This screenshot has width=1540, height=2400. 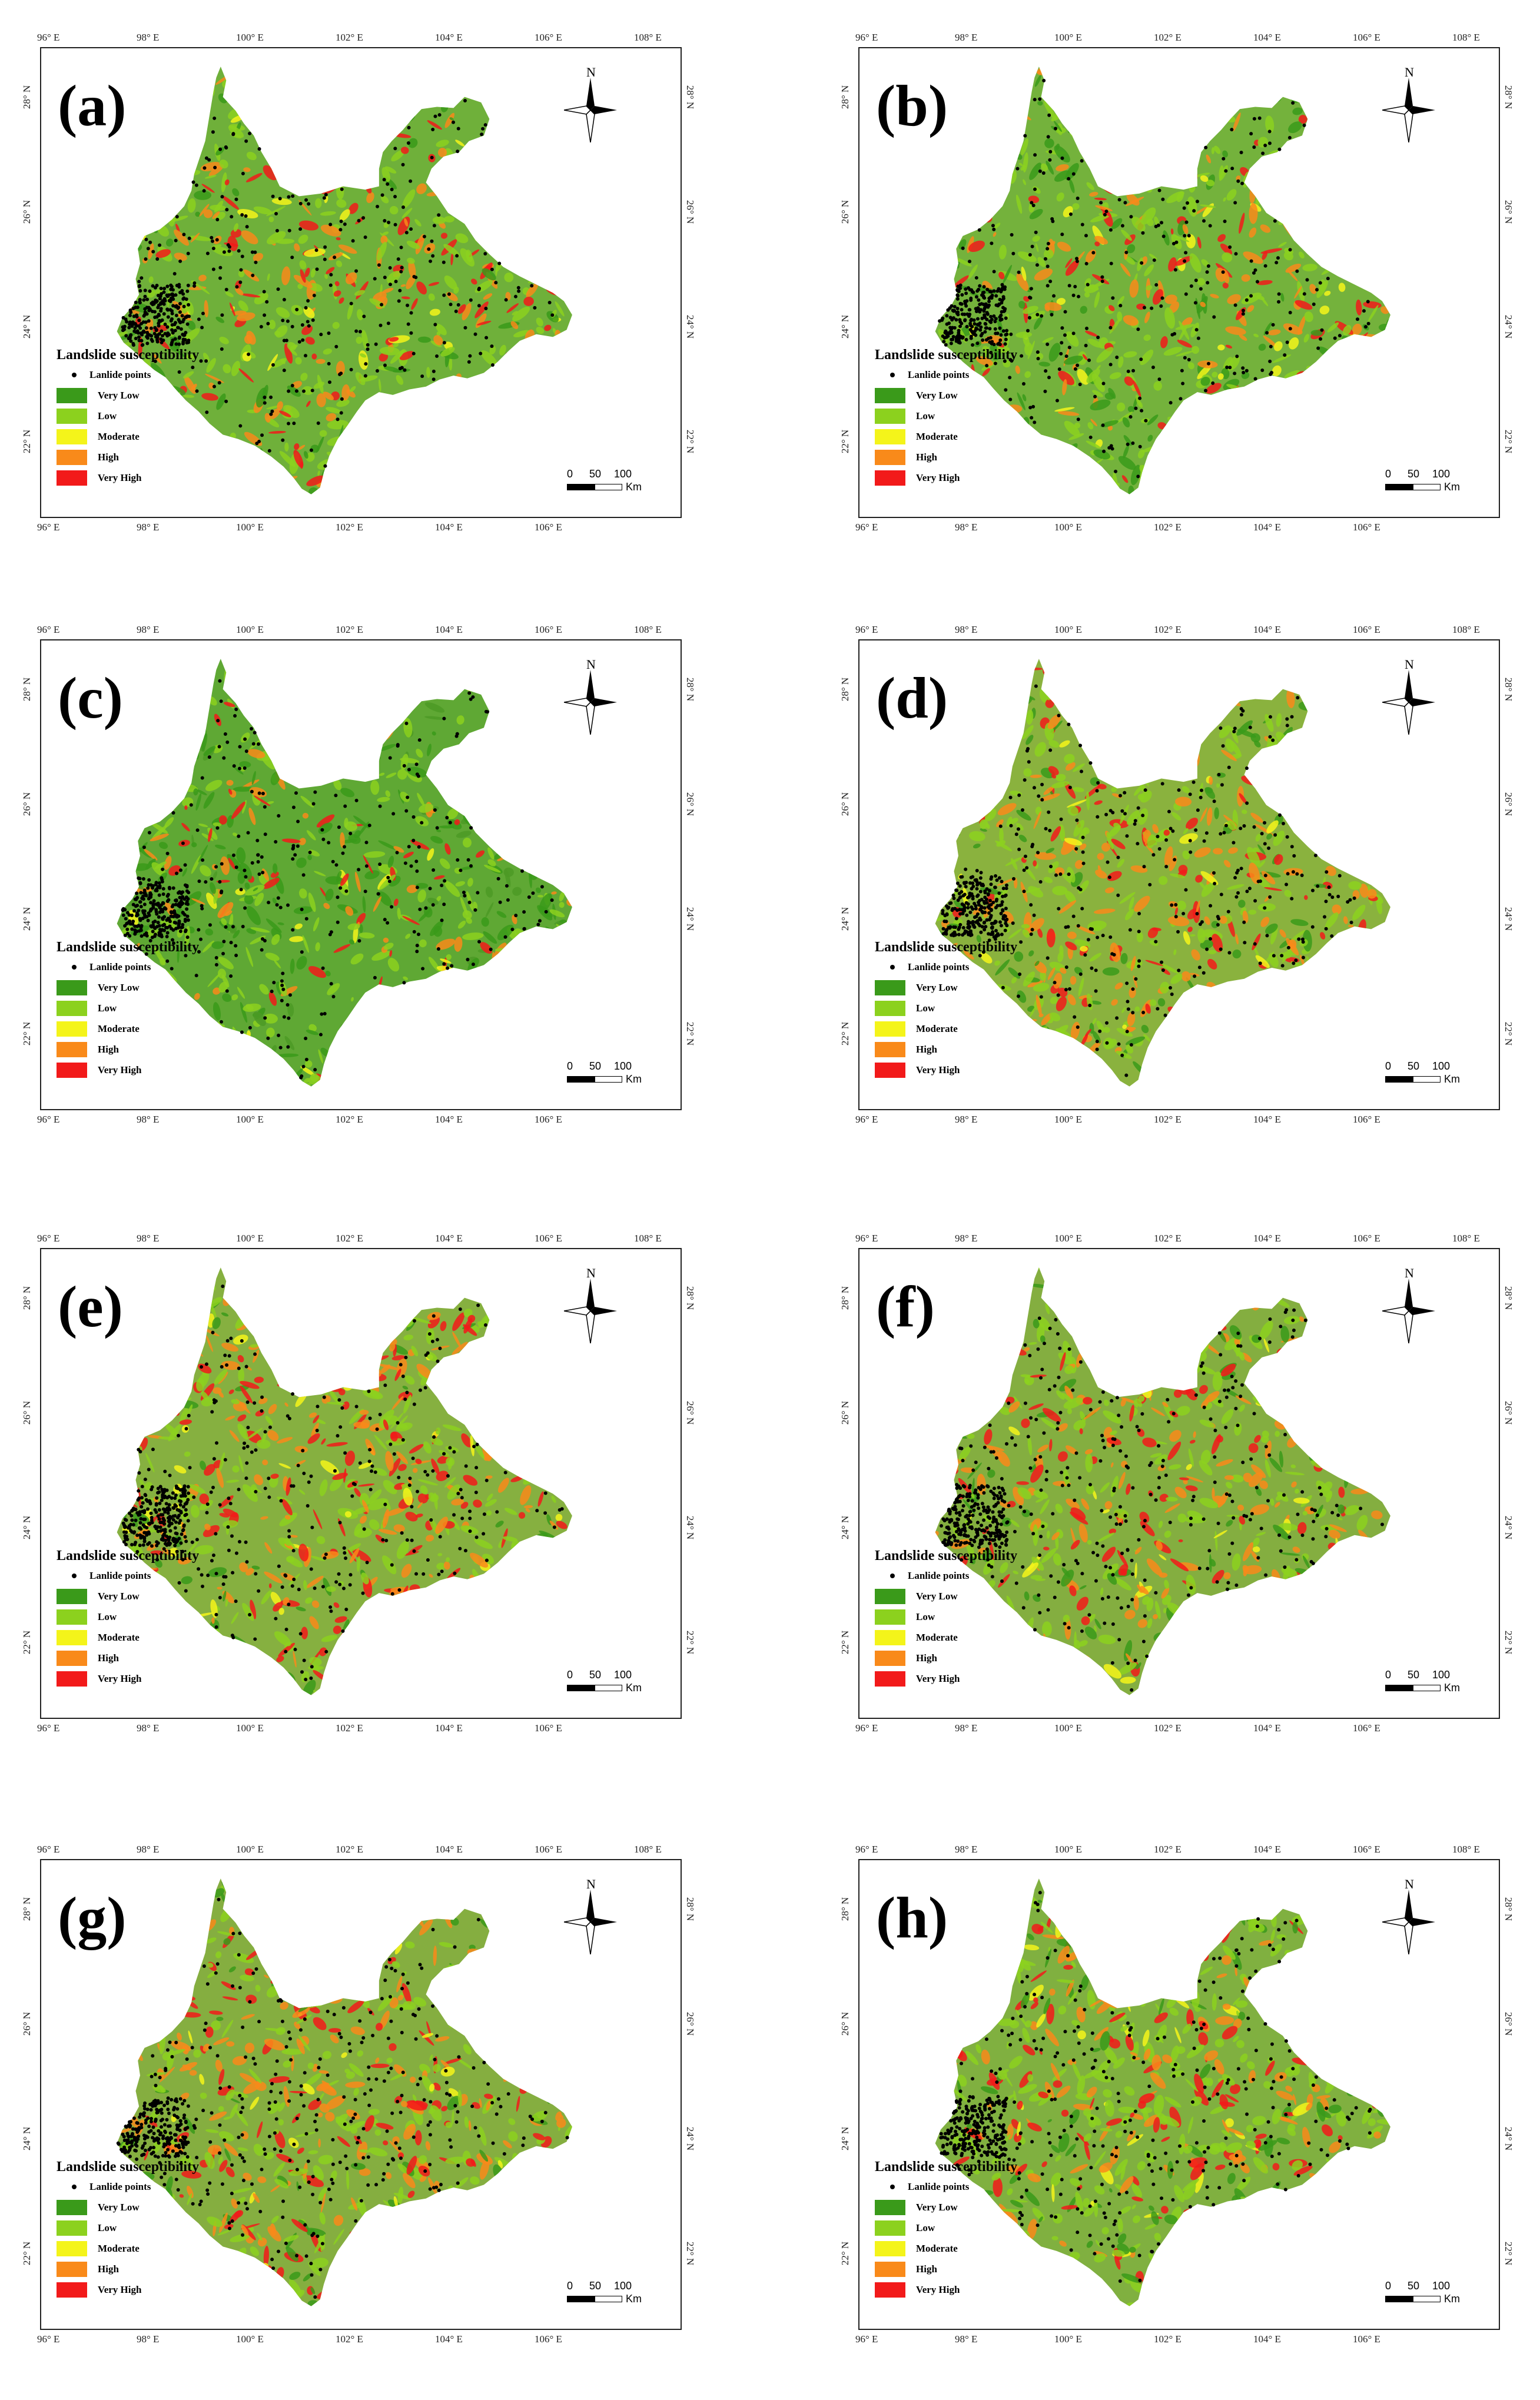 What do you see at coordinates (937, 1028) in the screenshot?
I see `legend-class-label: Moderate` at bounding box center [937, 1028].